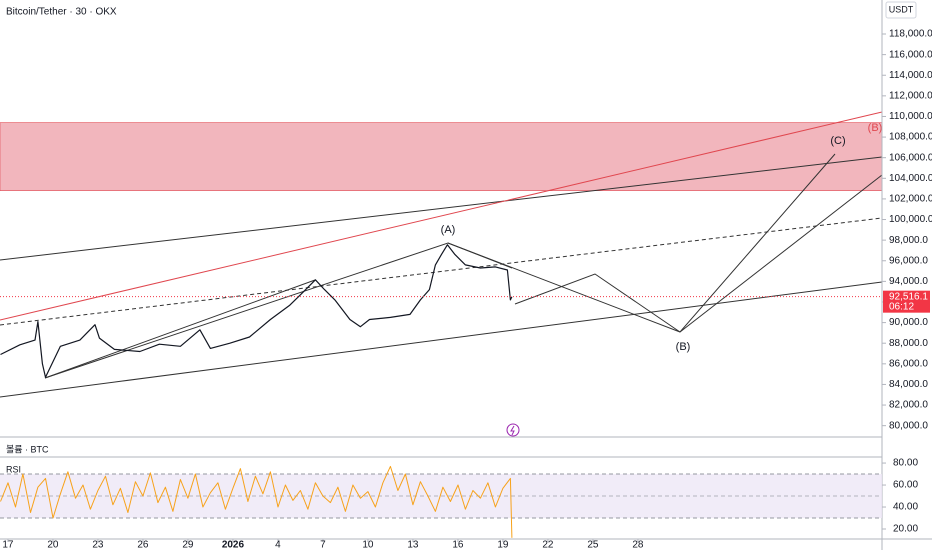  I want to click on y-tick-label: 100,000.0, so click(910, 219).